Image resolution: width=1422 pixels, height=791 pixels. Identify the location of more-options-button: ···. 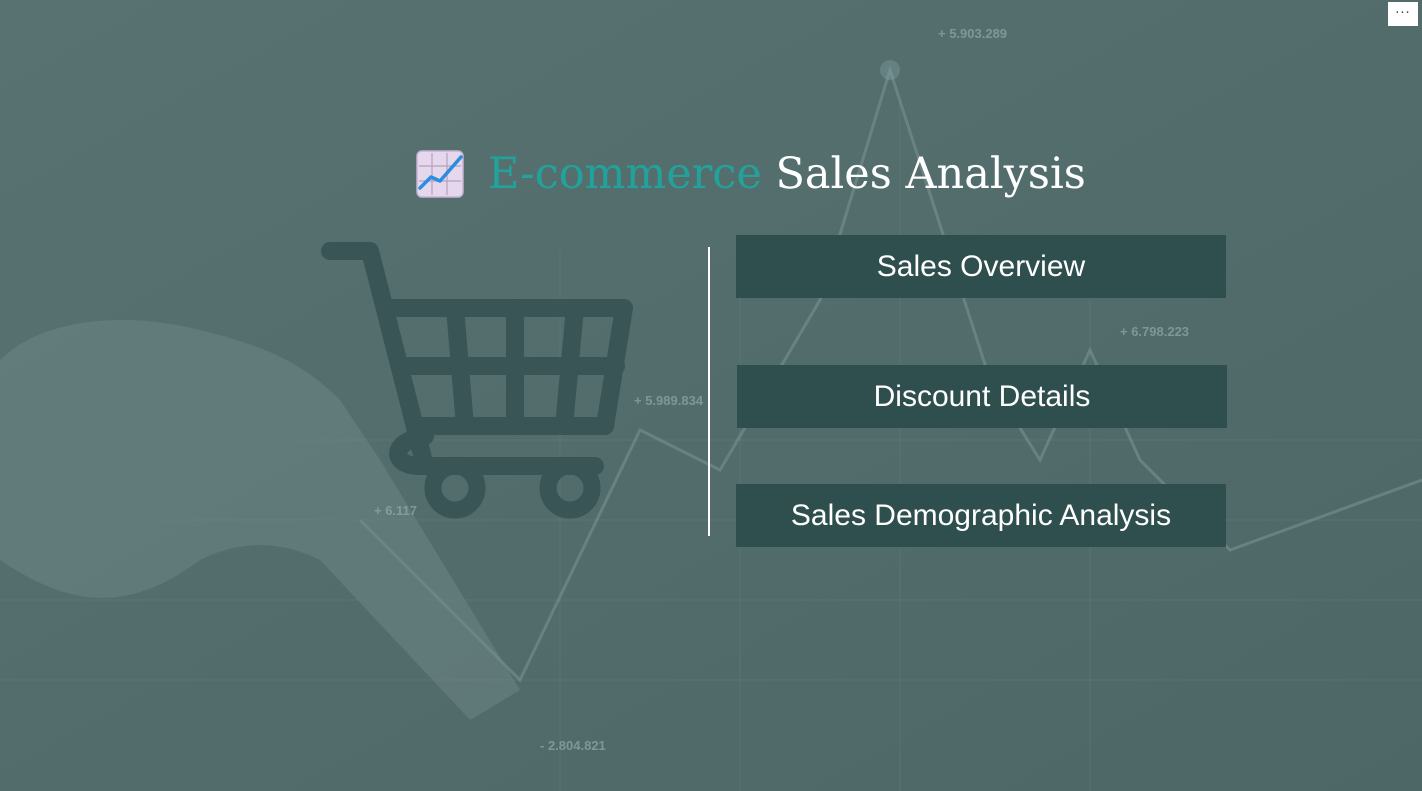
(1403, 14).